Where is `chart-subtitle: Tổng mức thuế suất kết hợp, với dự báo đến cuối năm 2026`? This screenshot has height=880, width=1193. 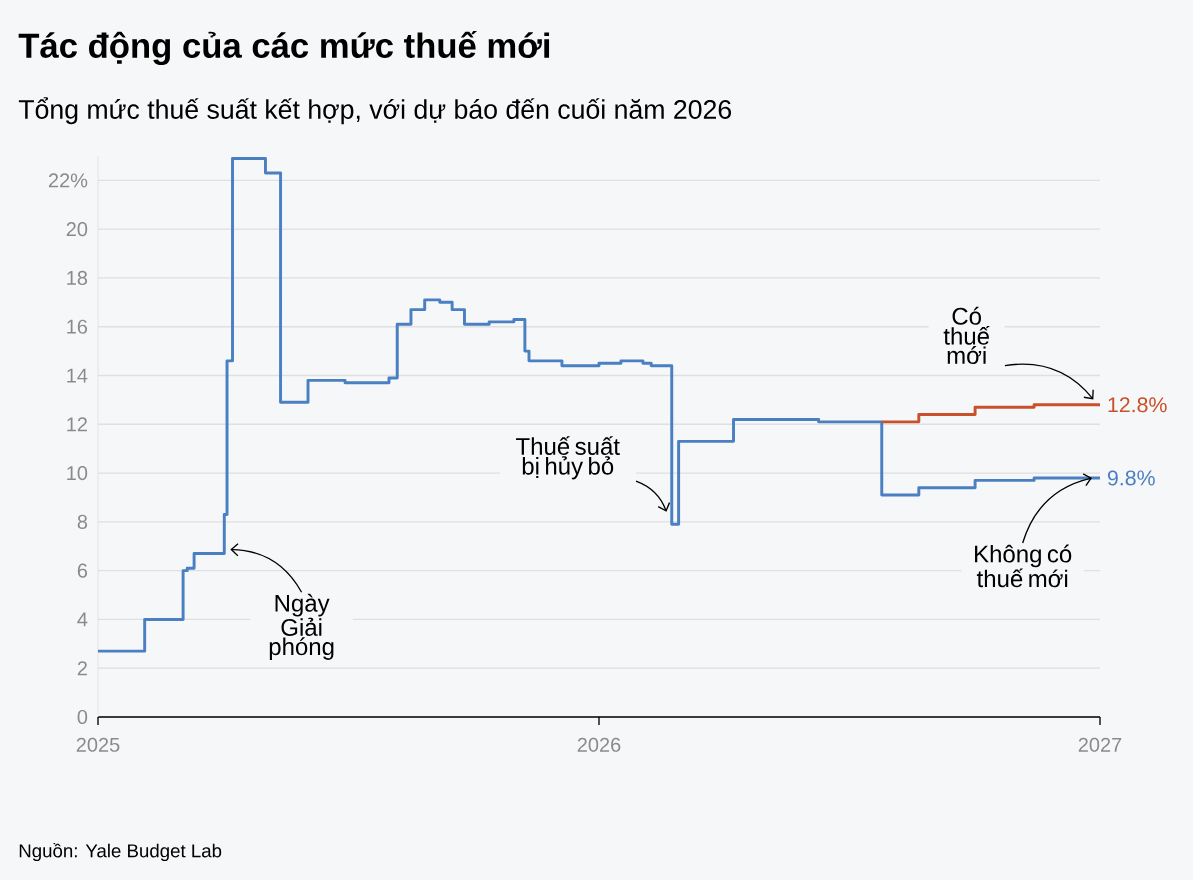
chart-subtitle: Tổng mức thuế suất kết hợp, với dự báo đến cuối năm 2026 is located at coordinates (375, 111).